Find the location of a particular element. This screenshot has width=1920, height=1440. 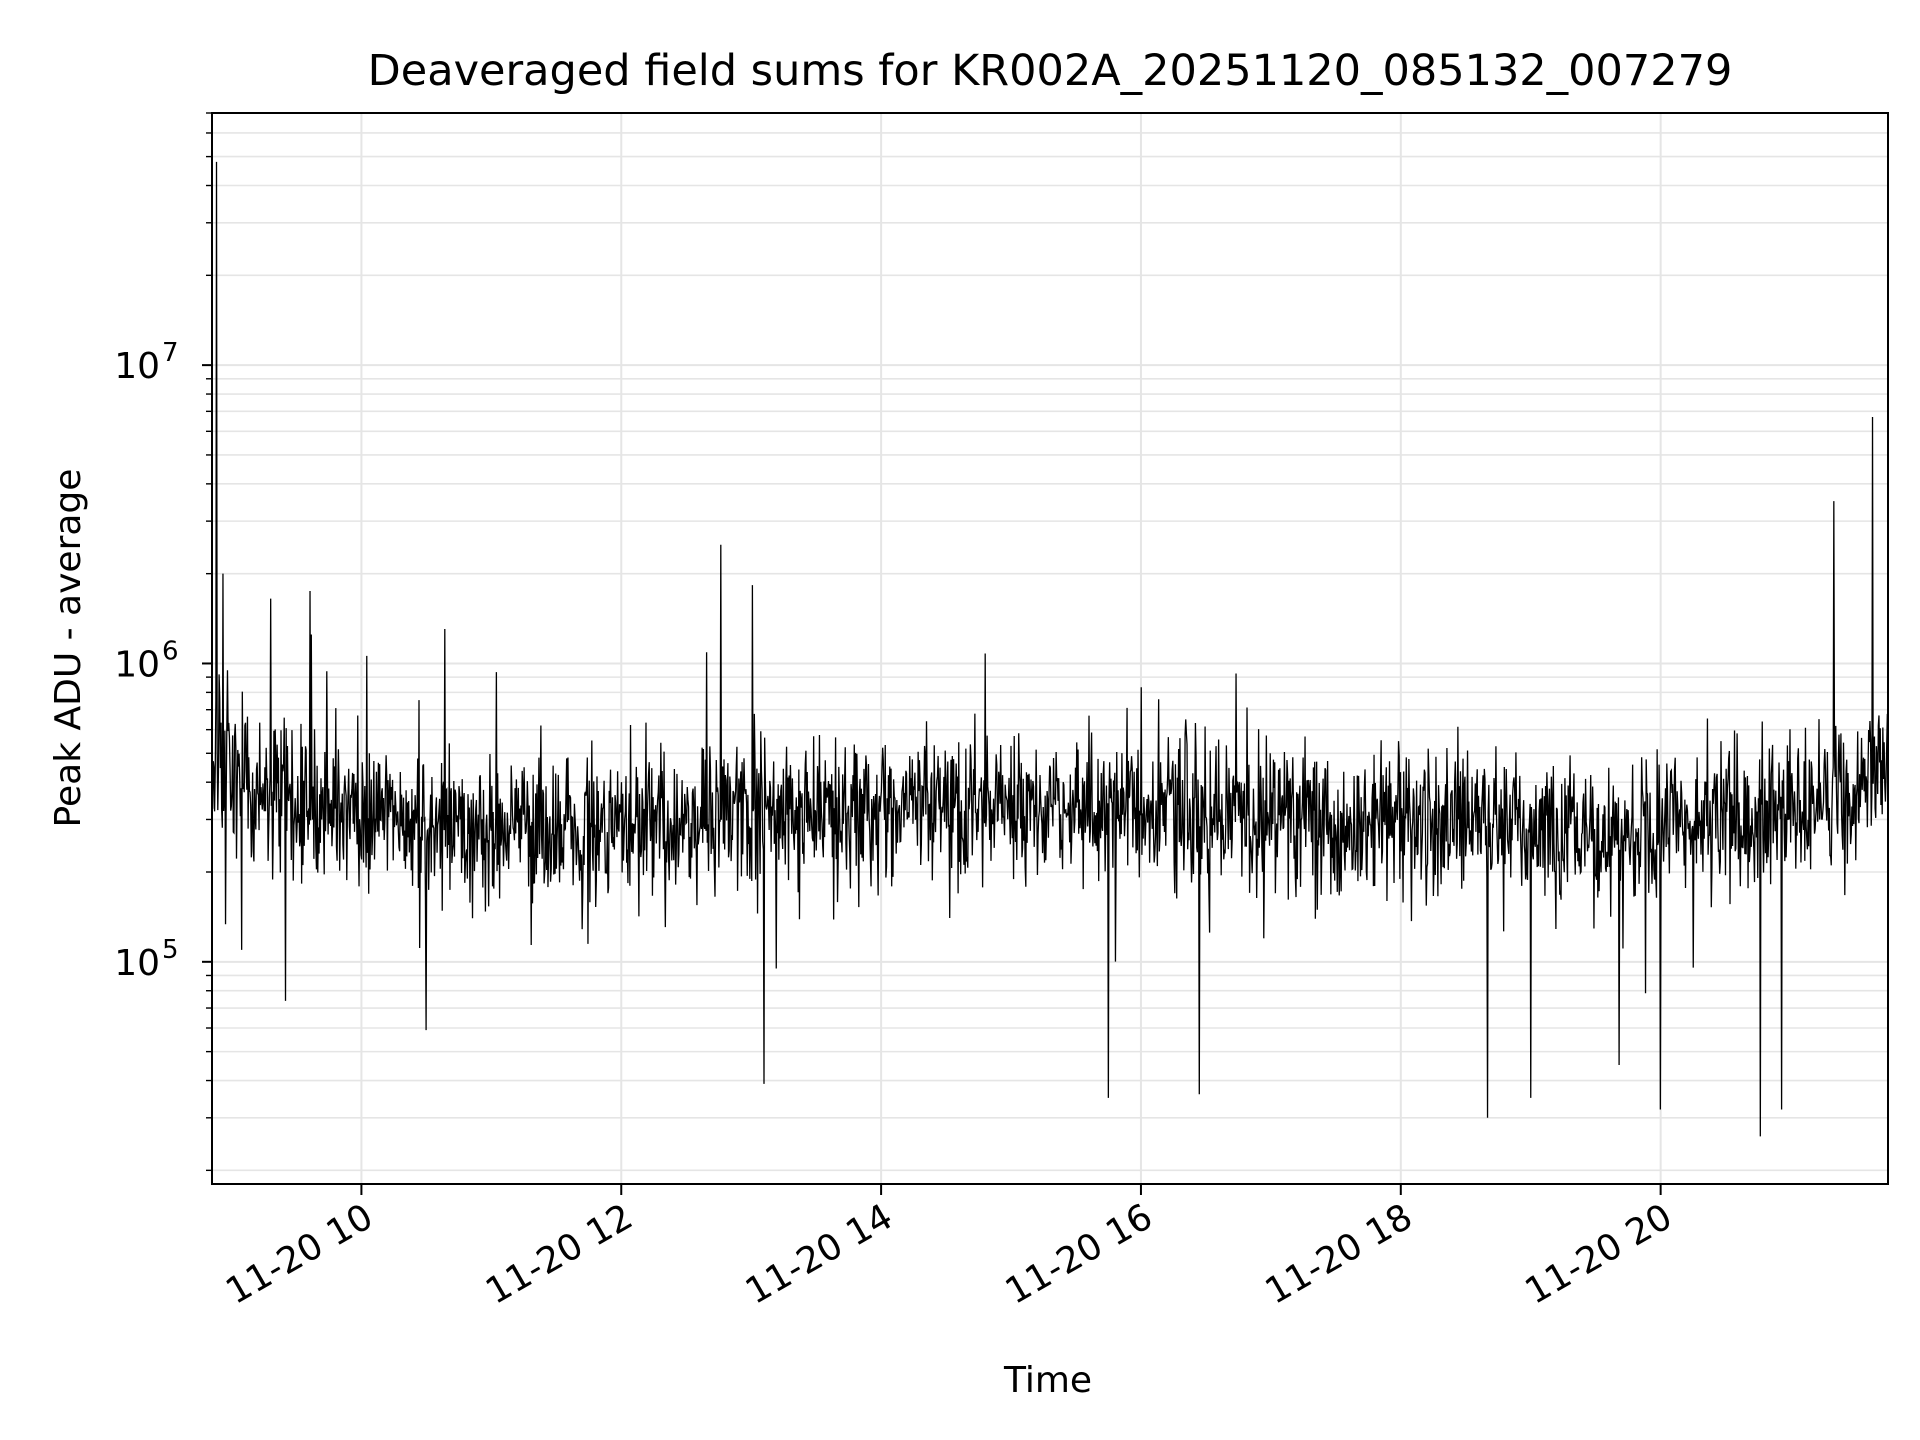

y-tick-exponent: 5 is located at coordinates (170, 950).